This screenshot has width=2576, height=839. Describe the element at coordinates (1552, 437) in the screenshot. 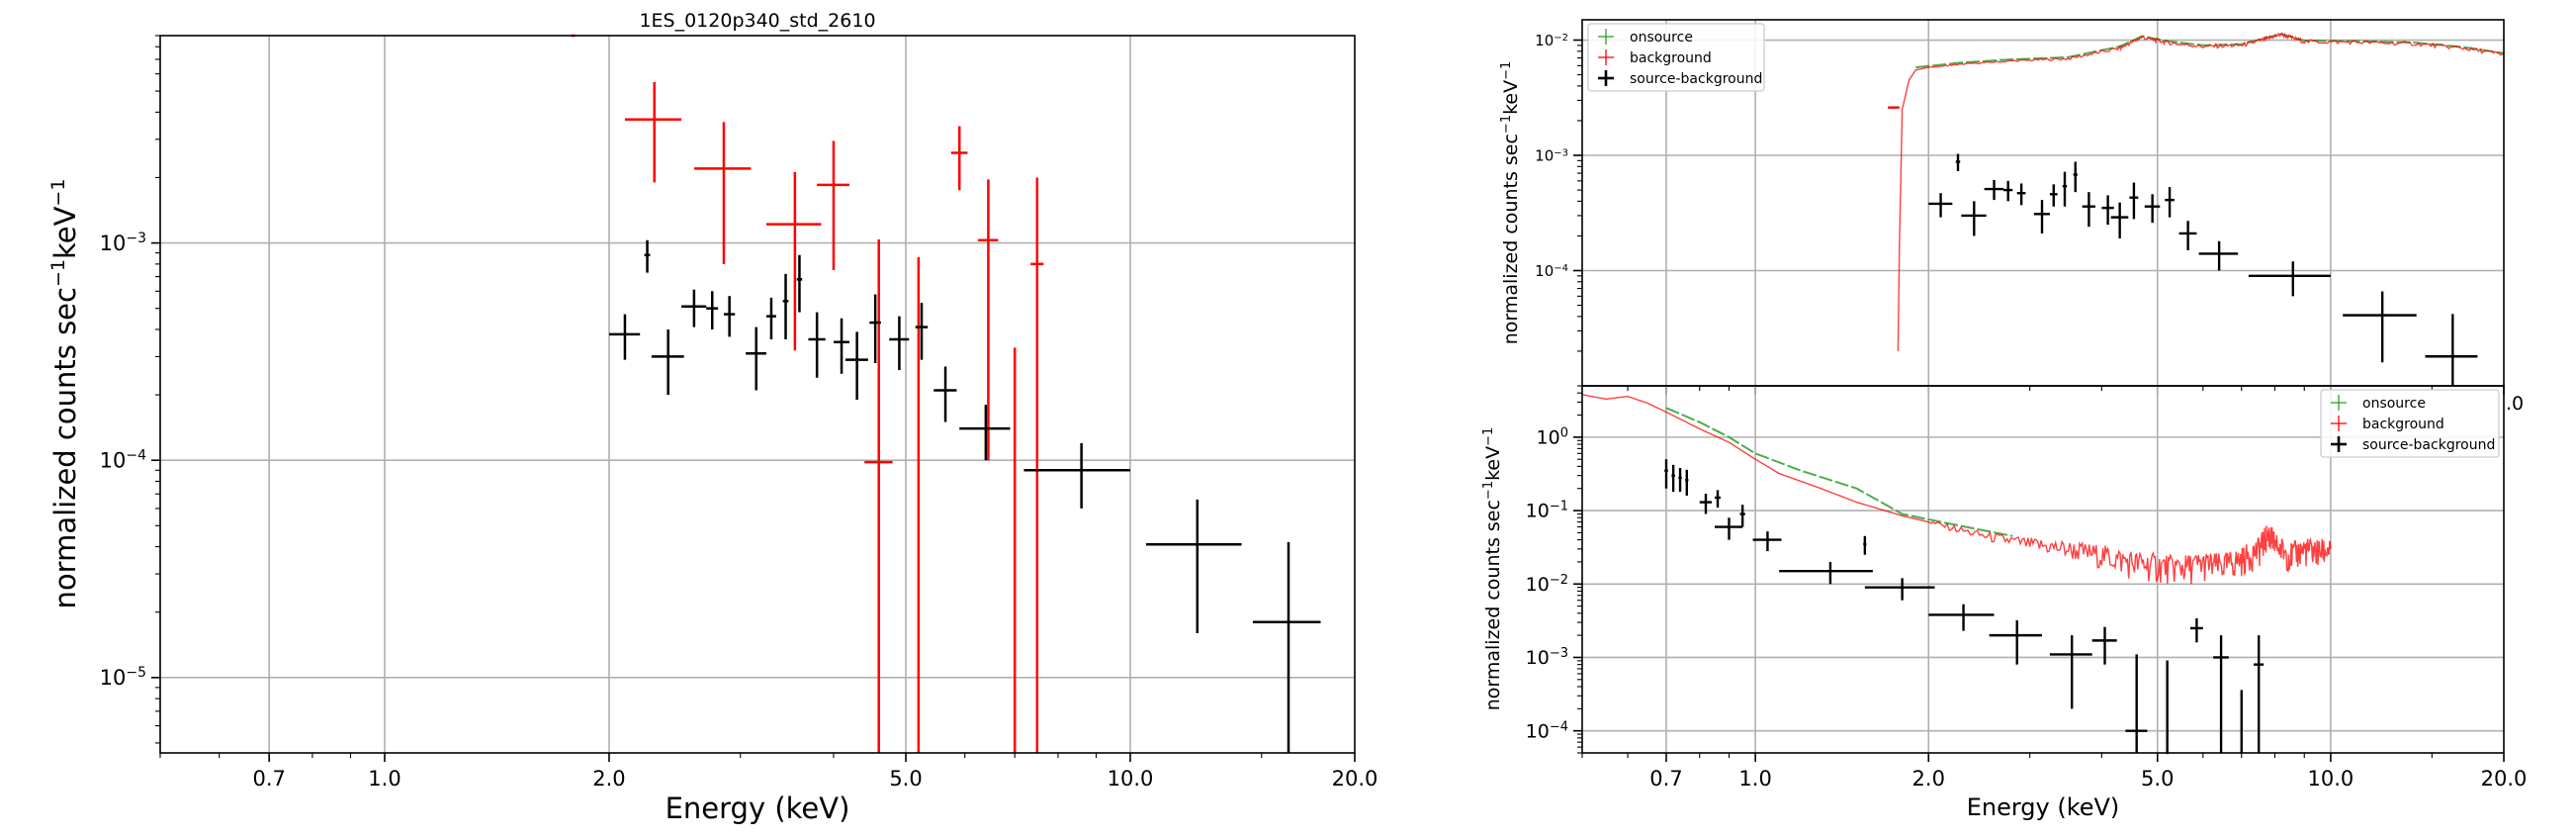

I see `y-tick-label: 10⁰` at that location.